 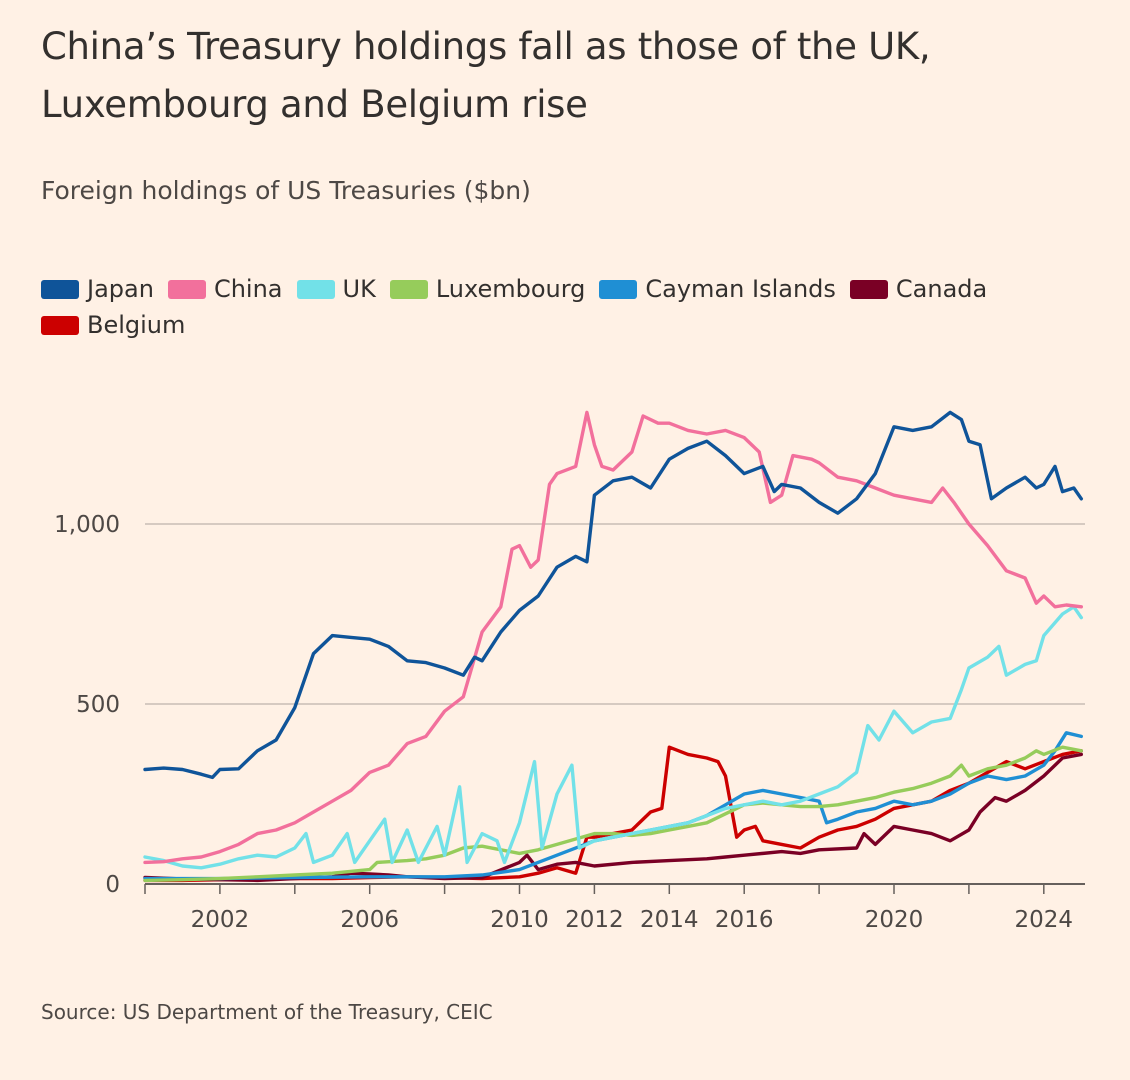 I want to click on legend-label: Belgium, so click(x=136, y=325).